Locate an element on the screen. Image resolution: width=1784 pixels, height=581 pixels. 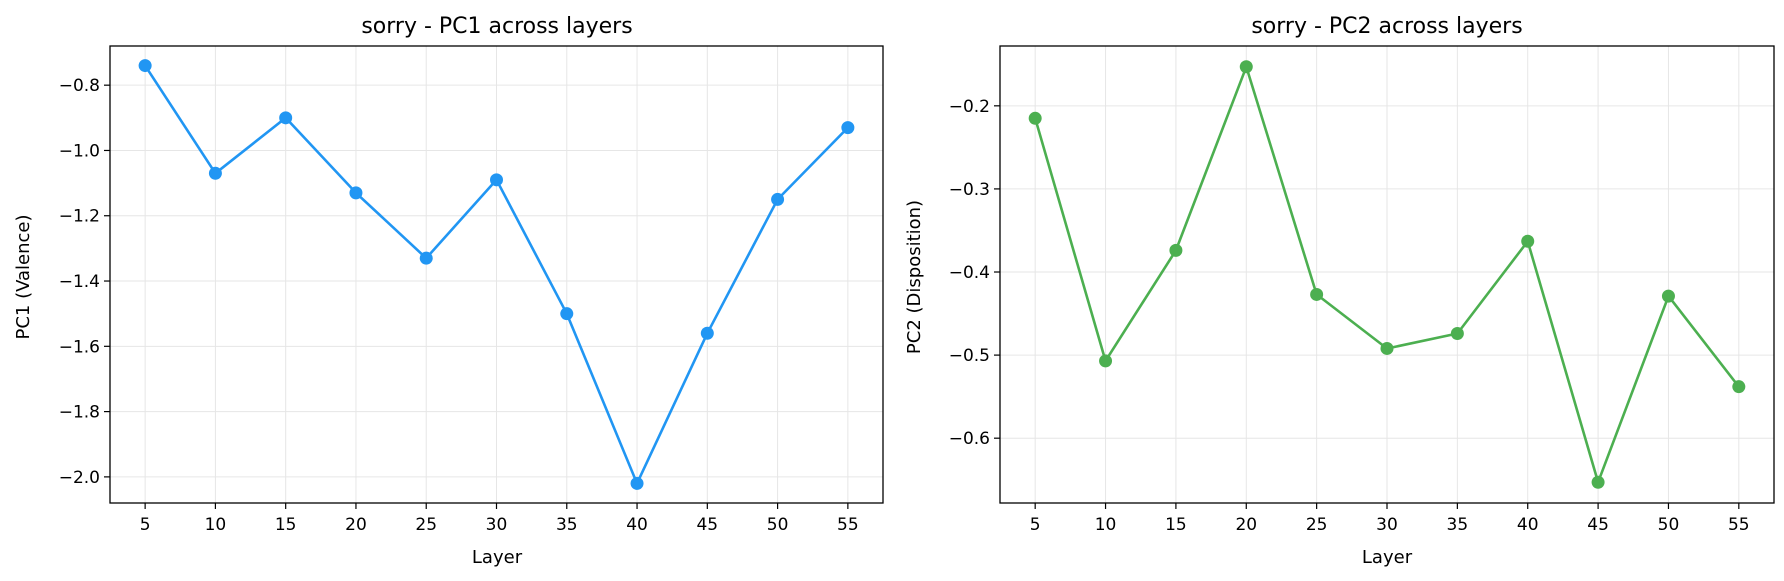
chart-title: sorry - PC2 across layers is located at coordinates (1386, 26).